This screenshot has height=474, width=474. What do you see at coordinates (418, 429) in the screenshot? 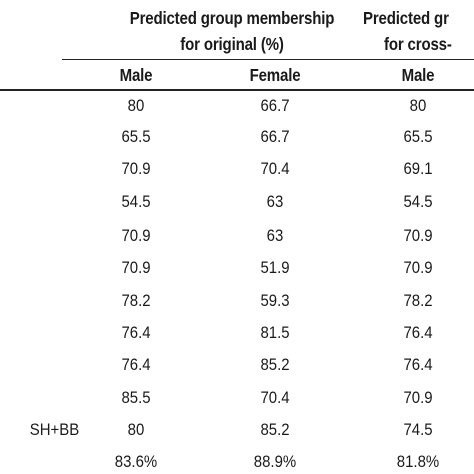
I see `cell-male-cross: 74.5` at bounding box center [418, 429].